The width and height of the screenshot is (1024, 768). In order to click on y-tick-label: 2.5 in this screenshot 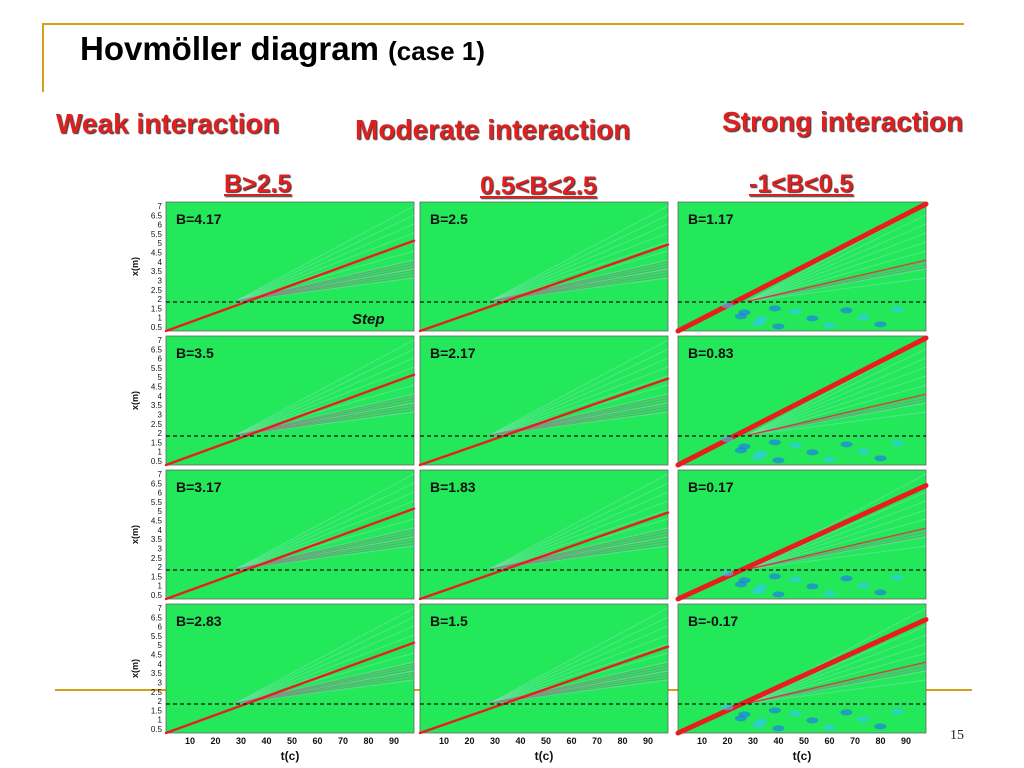, I will do `click(157, 558)`.